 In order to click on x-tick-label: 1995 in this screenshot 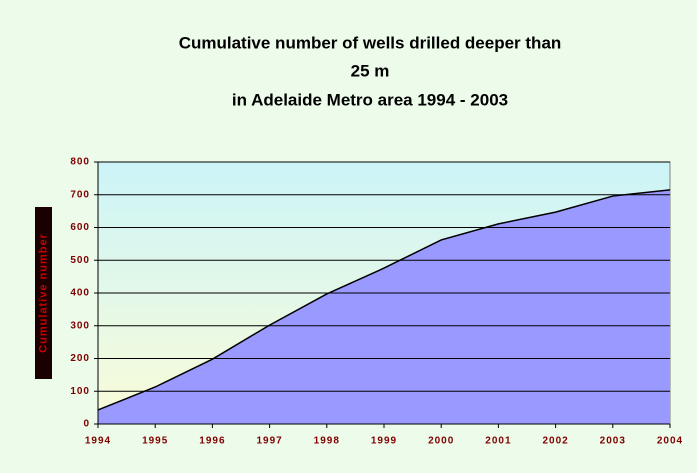, I will do `click(155, 441)`.